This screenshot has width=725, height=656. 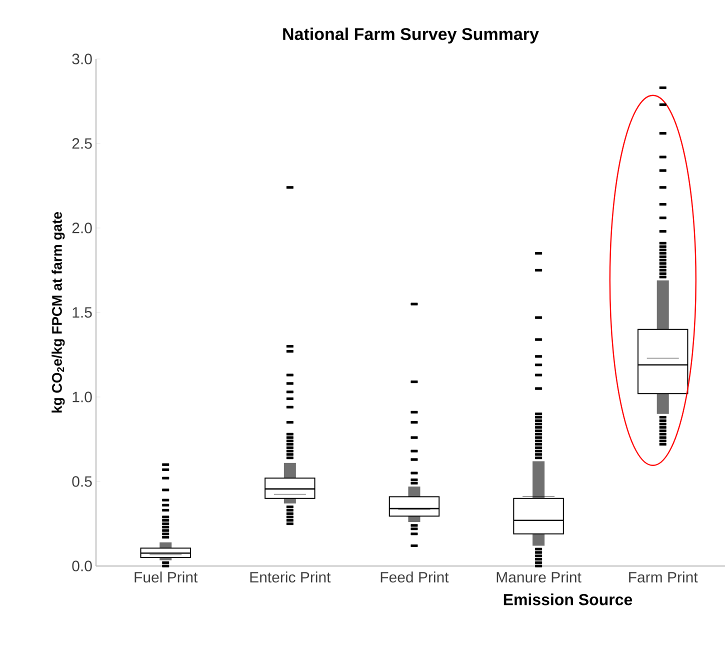 I want to click on y-tick-label: 2.0, so click(x=82, y=228).